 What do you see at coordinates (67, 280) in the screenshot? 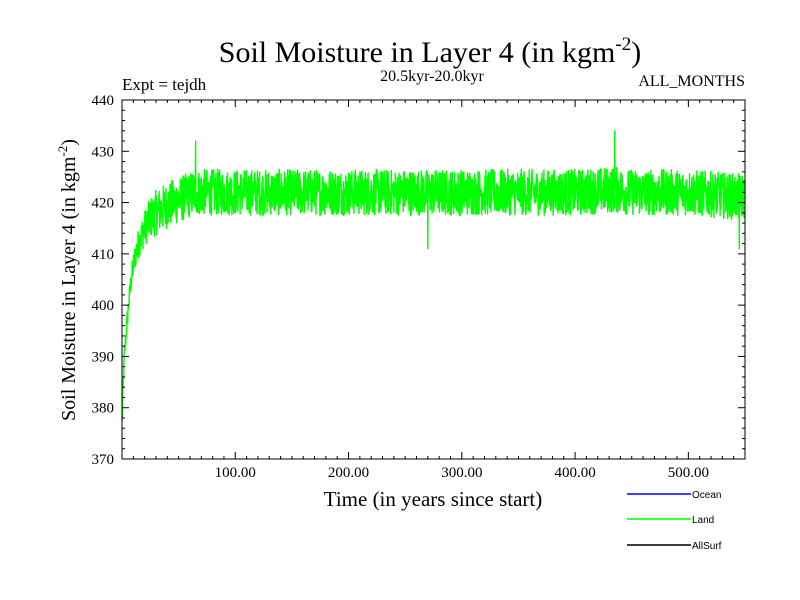
I see `y-axis-label: Soil Moisture in Layer 4 (in kgm-2)` at bounding box center [67, 280].